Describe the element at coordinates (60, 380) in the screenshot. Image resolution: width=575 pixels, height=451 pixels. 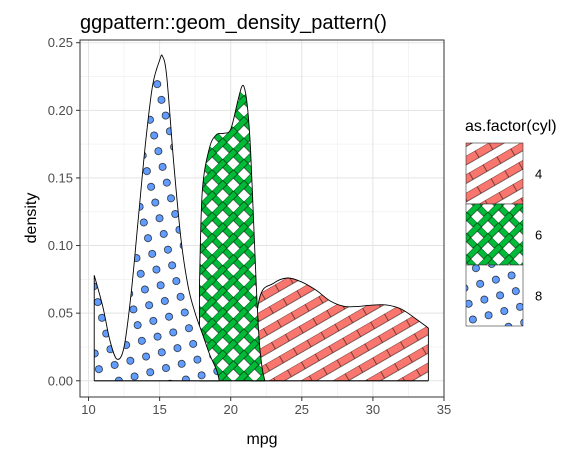
I see `y-tick-label: 0.00` at that location.